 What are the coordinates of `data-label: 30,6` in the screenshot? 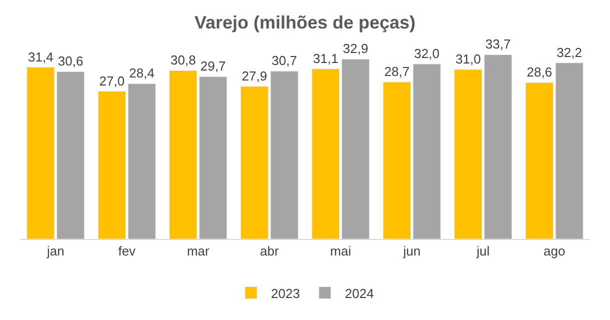 It's located at (71, 61).